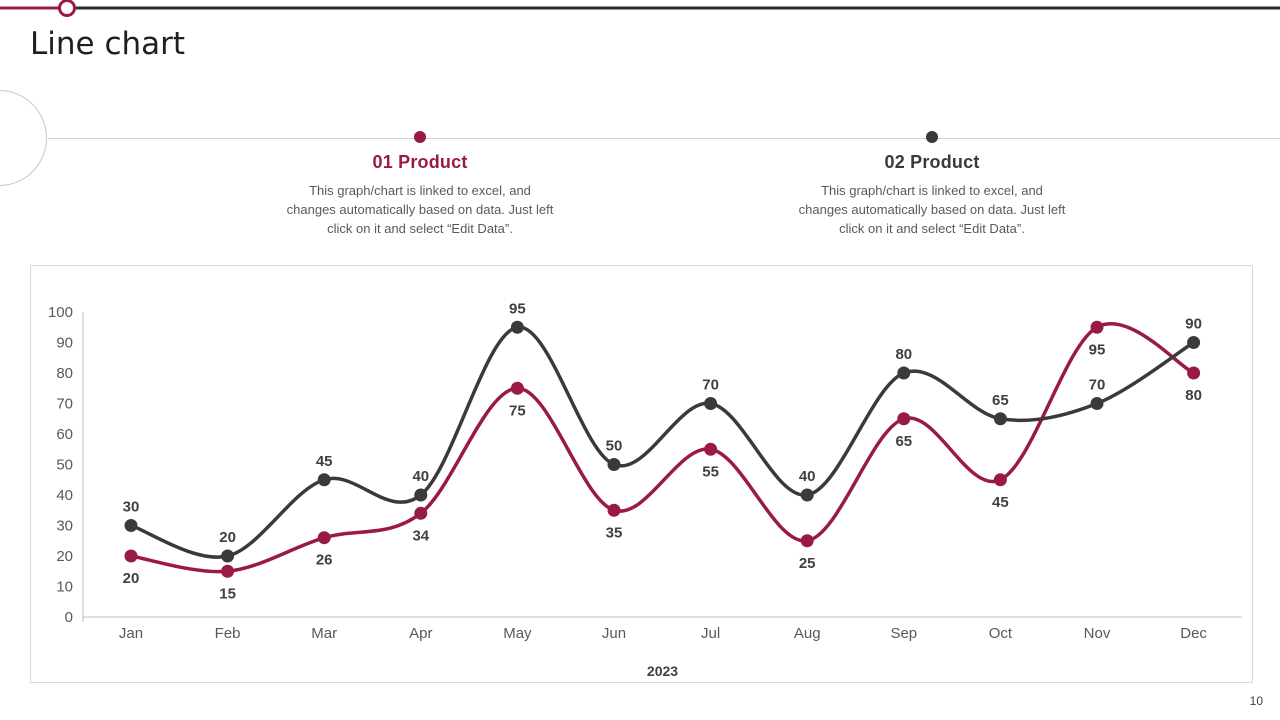  Describe the element at coordinates (1193, 395) in the screenshot. I see `data-label-01-product: 80` at that location.